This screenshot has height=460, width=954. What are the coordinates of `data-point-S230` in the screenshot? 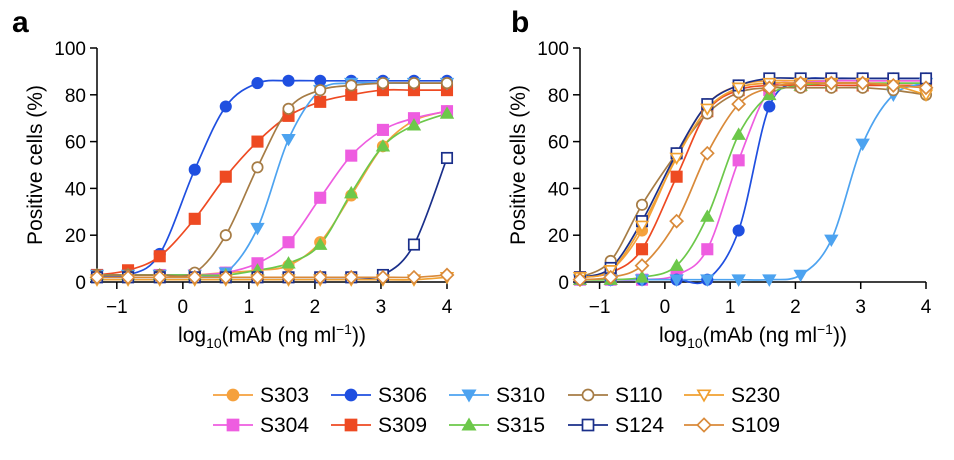 It's located at (738, 88).